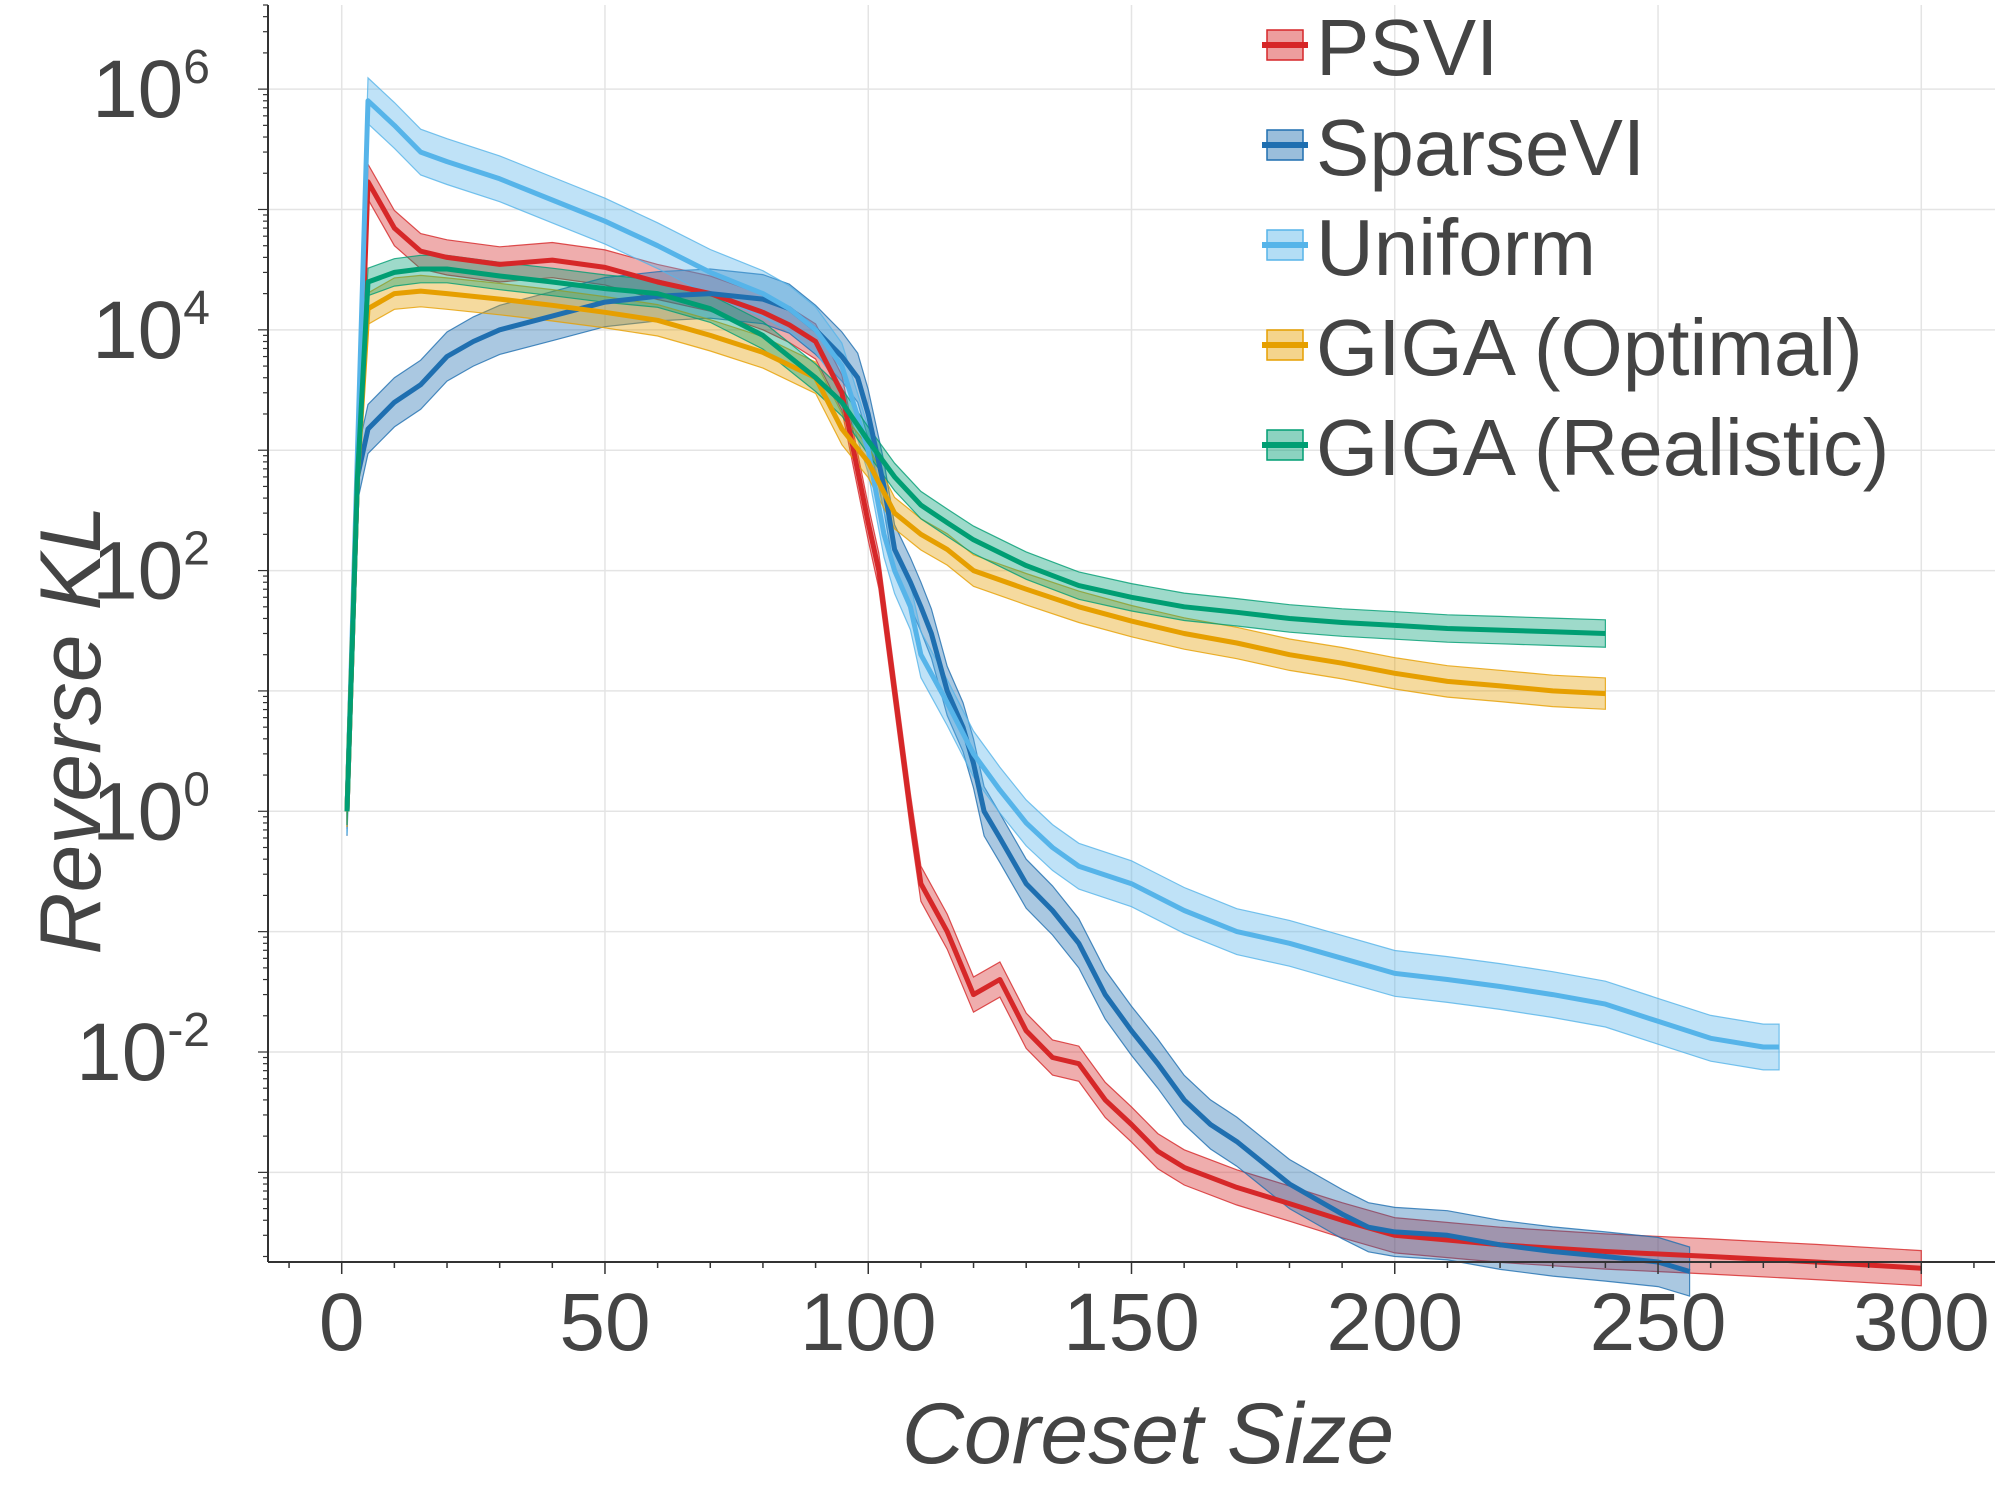  I want to click on legend-item-uniform: Uniform, so click(1429, 247).